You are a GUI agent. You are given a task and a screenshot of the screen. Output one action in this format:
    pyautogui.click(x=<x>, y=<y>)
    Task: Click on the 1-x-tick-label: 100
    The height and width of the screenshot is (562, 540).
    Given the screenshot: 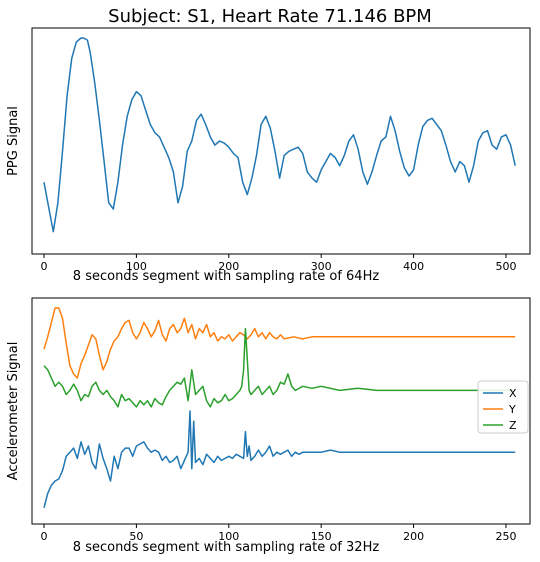 What is the action you would take?
    pyautogui.click(x=228, y=536)
    